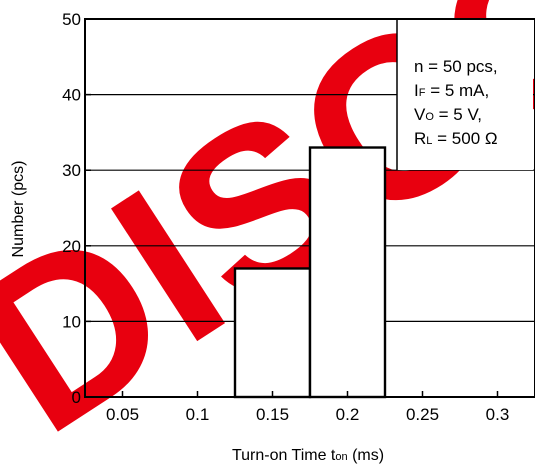 The image size is (535, 472). What do you see at coordinates (498, 414) in the screenshot?
I see `x-tick-label: 0.3` at bounding box center [498, 414].